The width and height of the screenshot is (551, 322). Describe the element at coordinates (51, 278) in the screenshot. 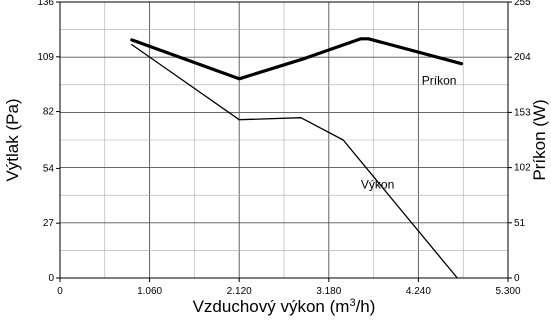

I see `y-left-tick-label: 0` at that location.